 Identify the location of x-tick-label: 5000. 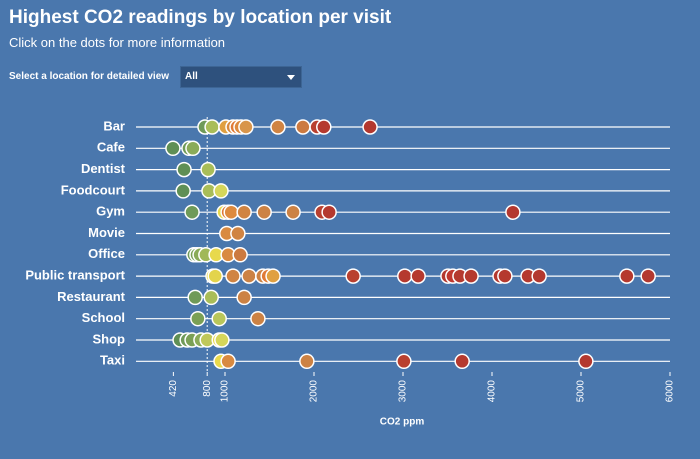
(581, 391).